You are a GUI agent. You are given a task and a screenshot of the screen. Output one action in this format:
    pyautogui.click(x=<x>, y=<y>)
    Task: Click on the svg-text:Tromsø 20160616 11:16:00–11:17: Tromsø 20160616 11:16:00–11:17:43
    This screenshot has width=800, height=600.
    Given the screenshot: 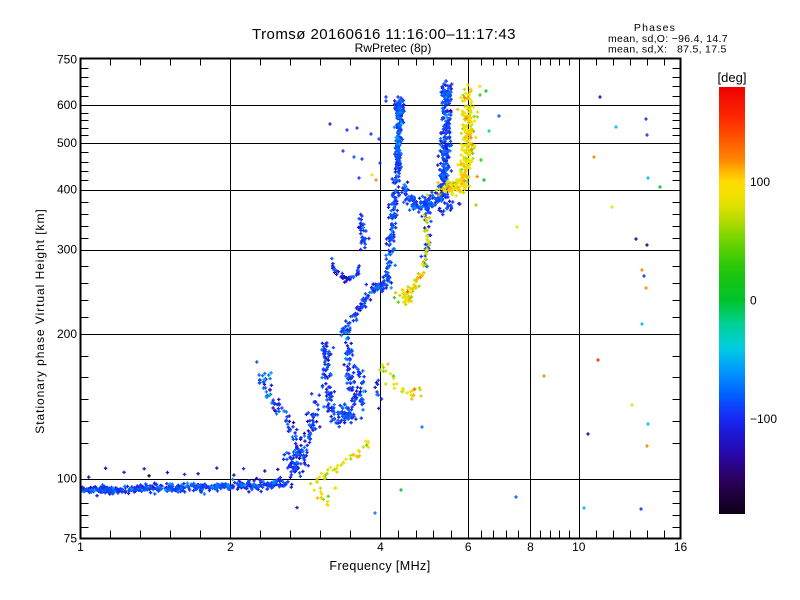 What is the action you would take?
    pyautogui.click(x=384, y=34)
    